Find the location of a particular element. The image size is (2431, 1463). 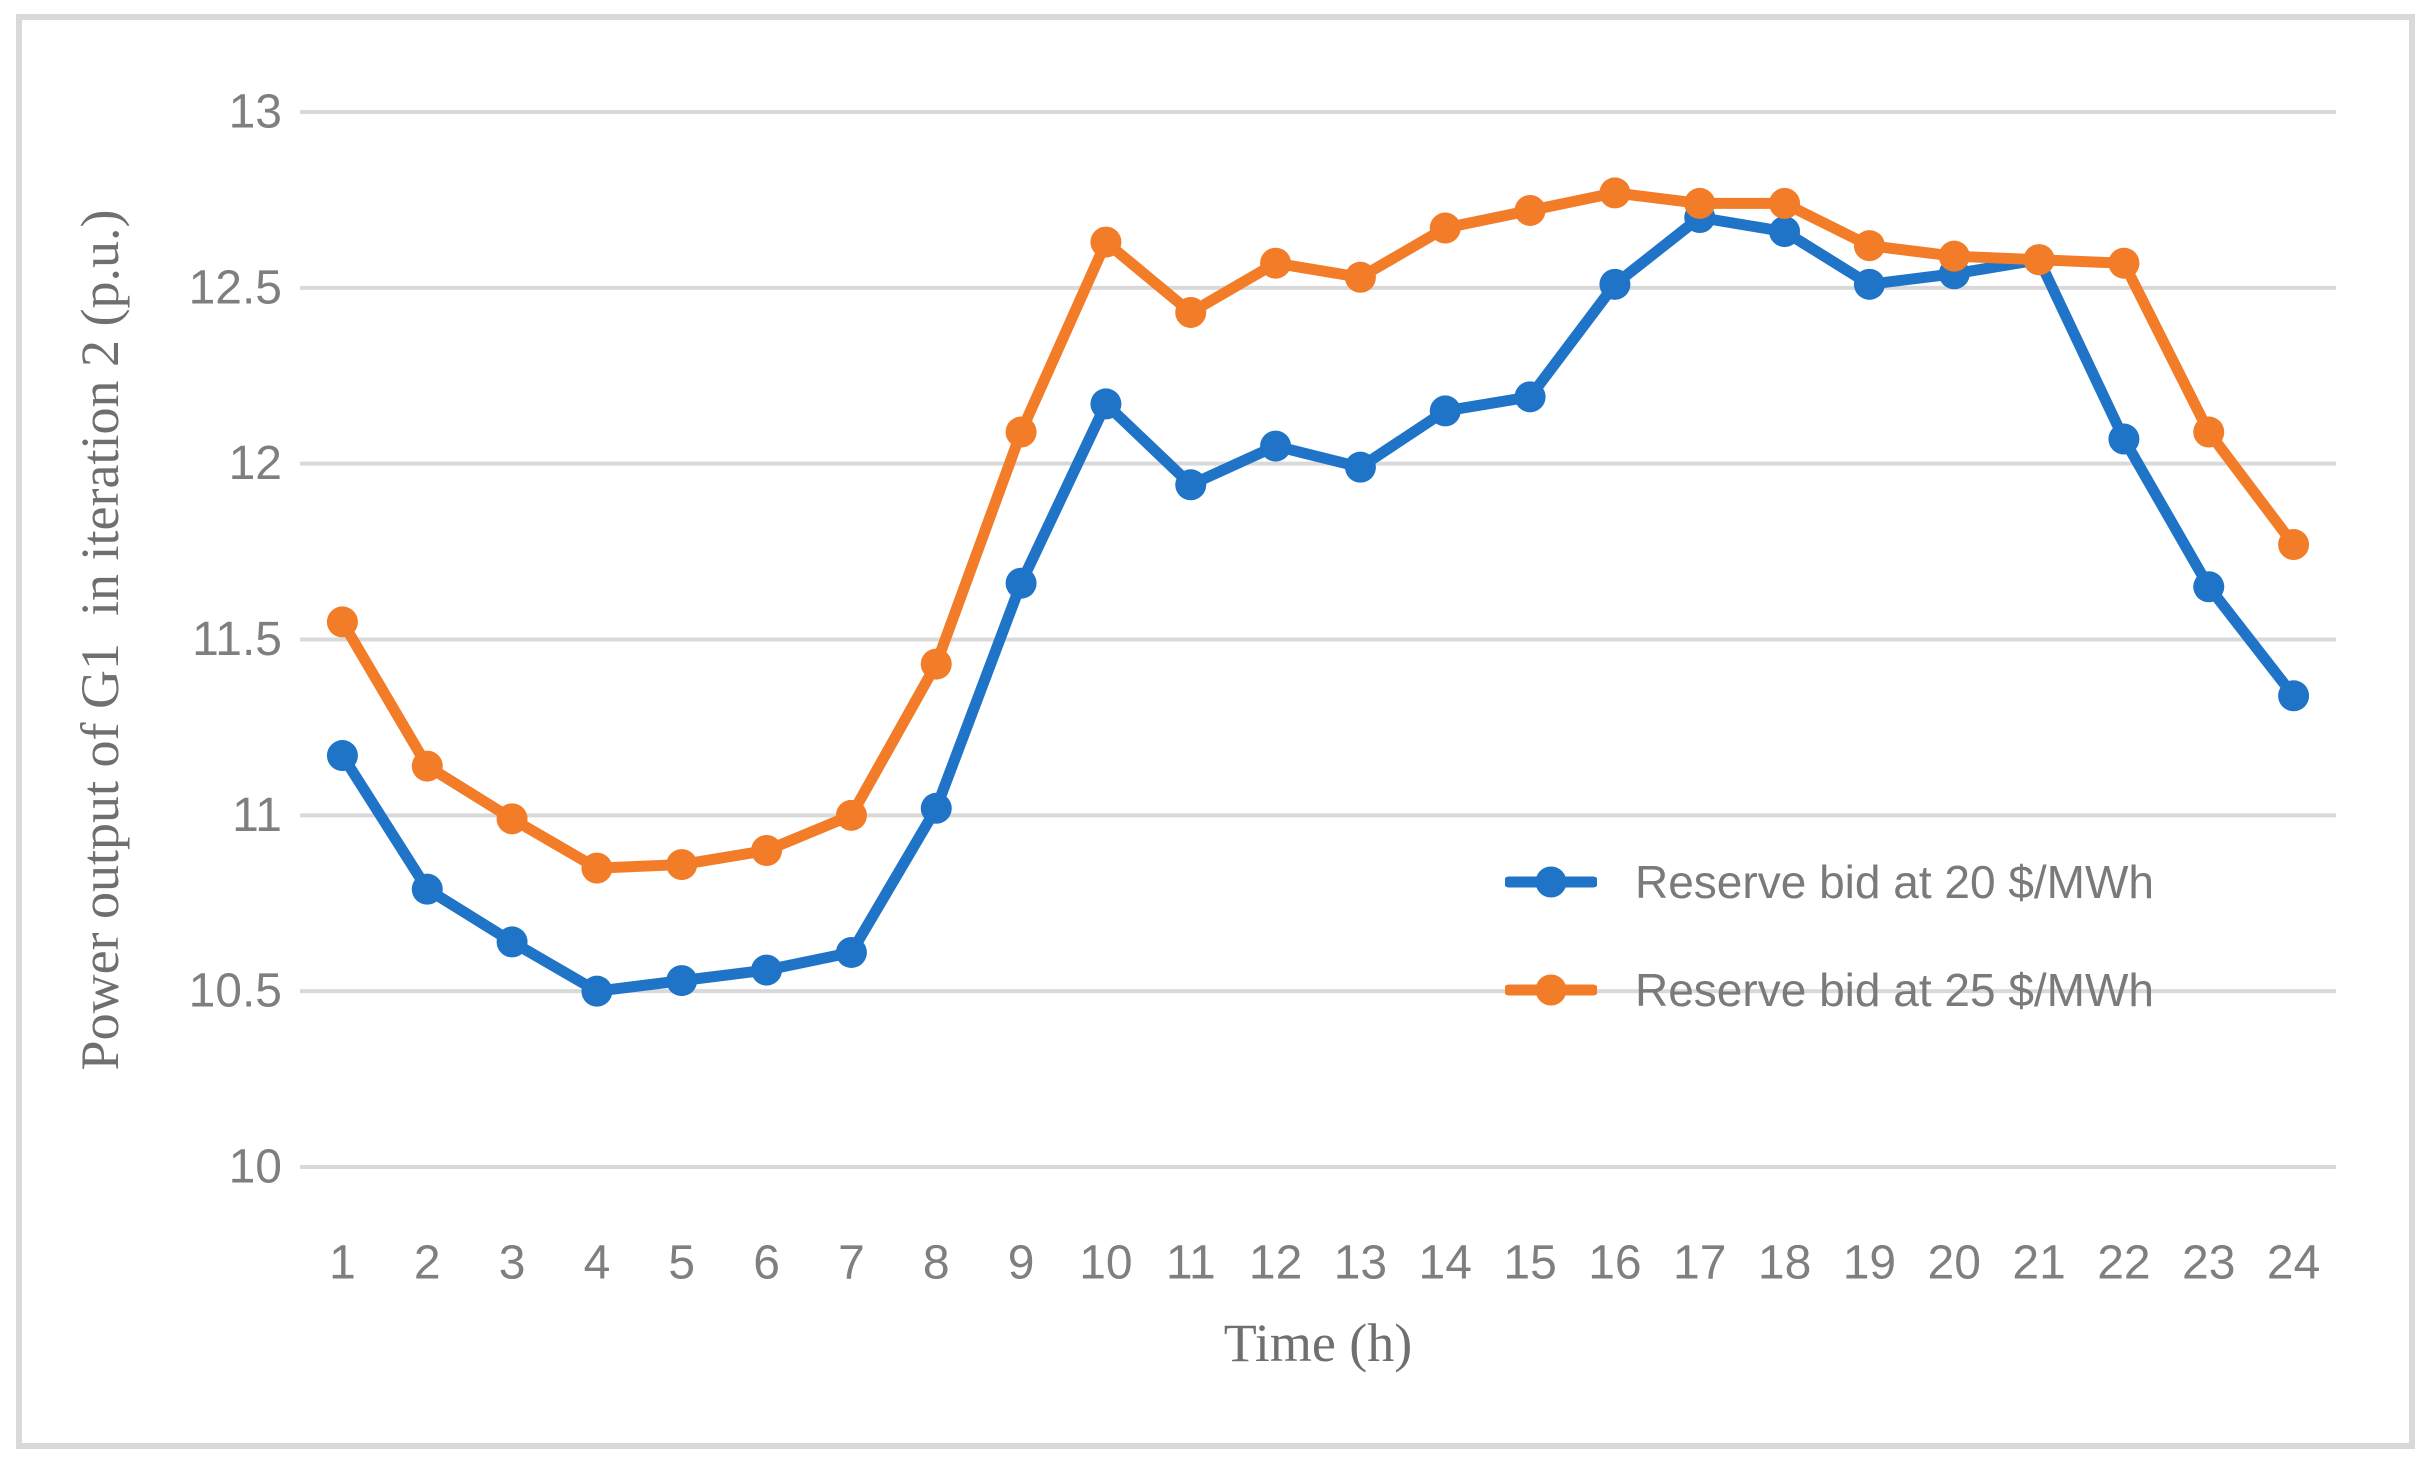

x-tick-label: 3 is located at coordinates (512, 1263).